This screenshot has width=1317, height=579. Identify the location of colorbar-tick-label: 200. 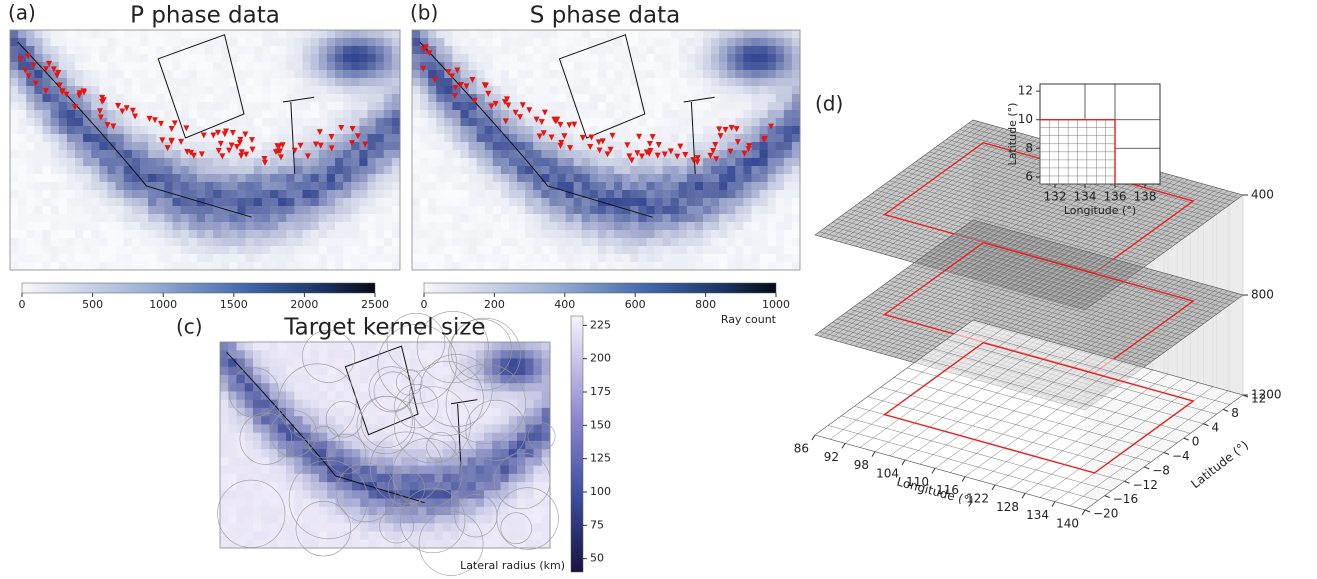
(600, 358).